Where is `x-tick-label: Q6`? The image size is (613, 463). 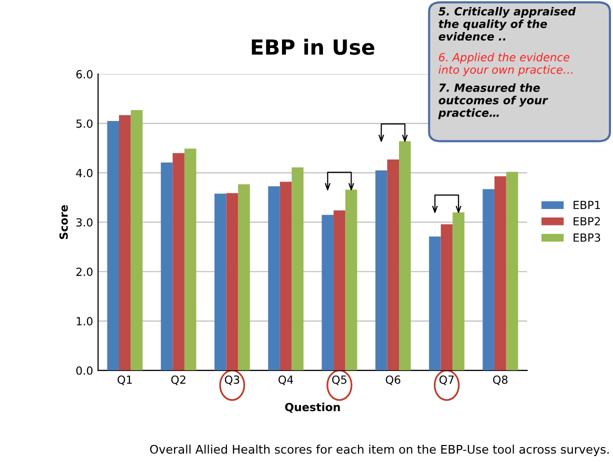 x-tick-label: Q6 is located at coordinates (393, 380).